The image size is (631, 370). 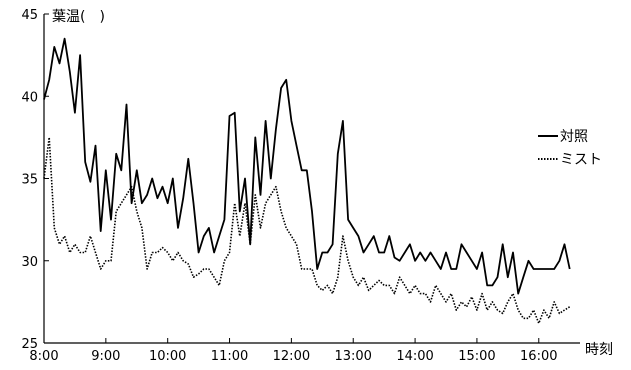 What do you see at coordinates (29, 15) in the screenshot?
I see `y-tick-label: 45` at bounding box center [29, 15].